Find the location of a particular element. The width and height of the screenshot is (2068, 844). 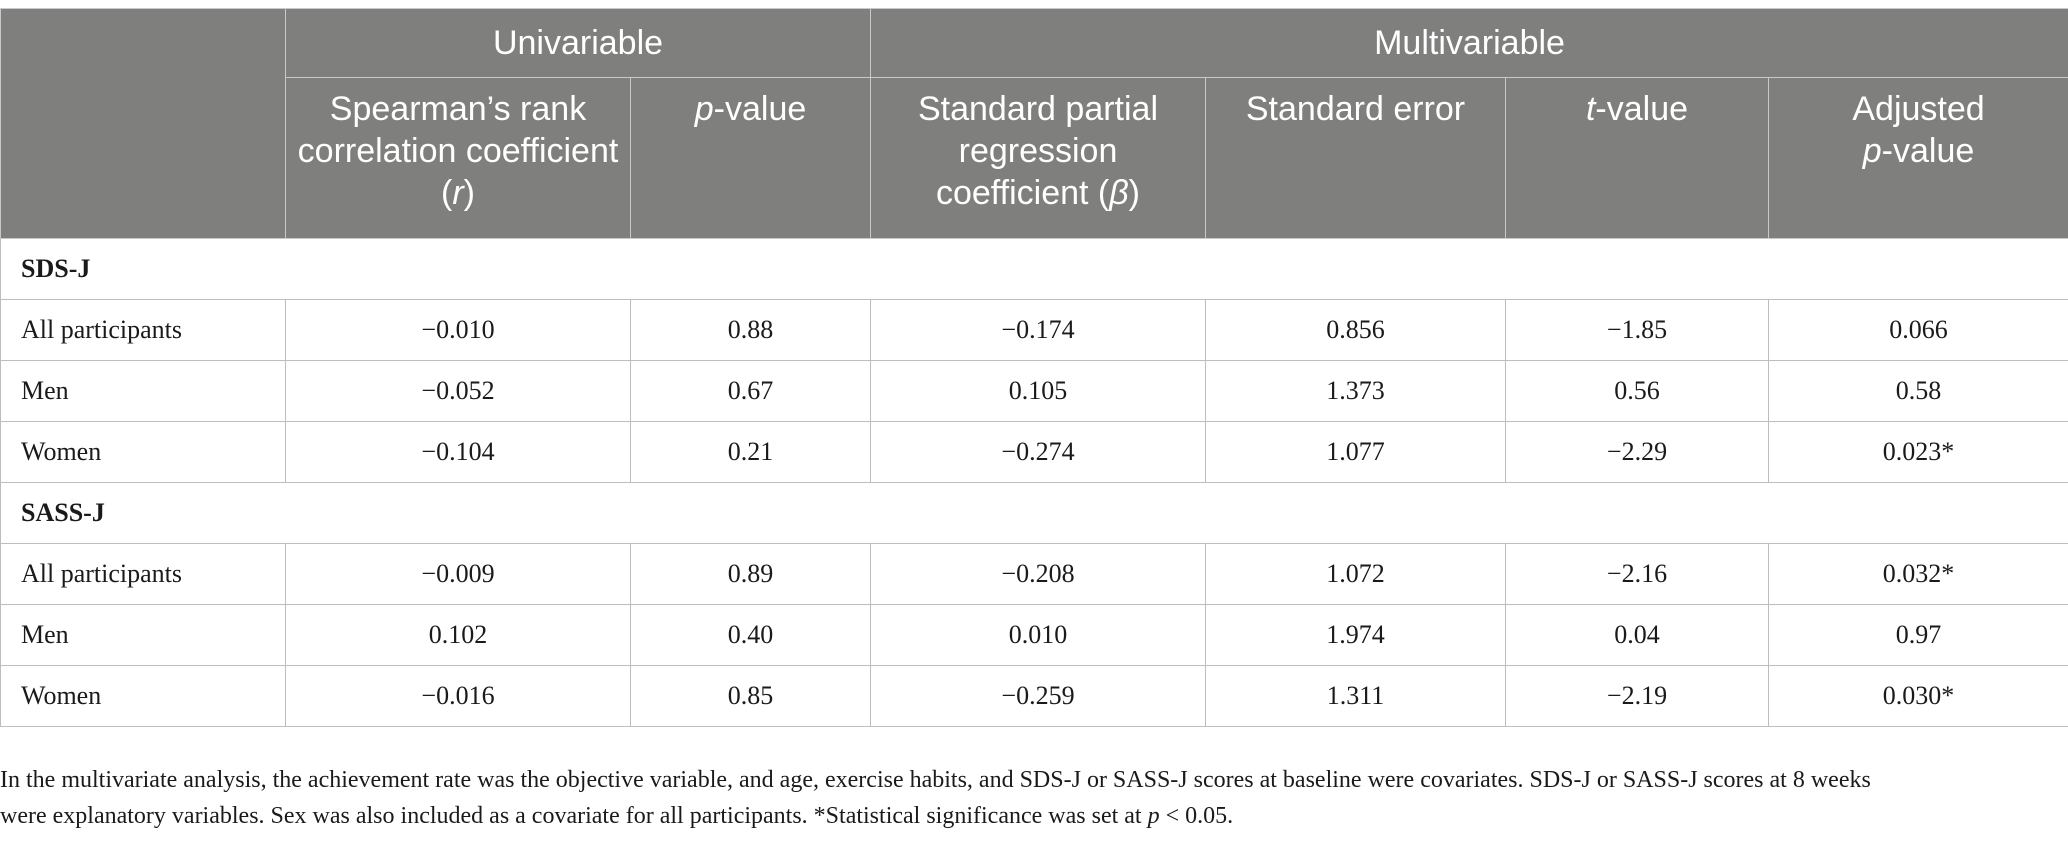

cell-adj-p: 0.58 is located at coordinates (1917, 391).